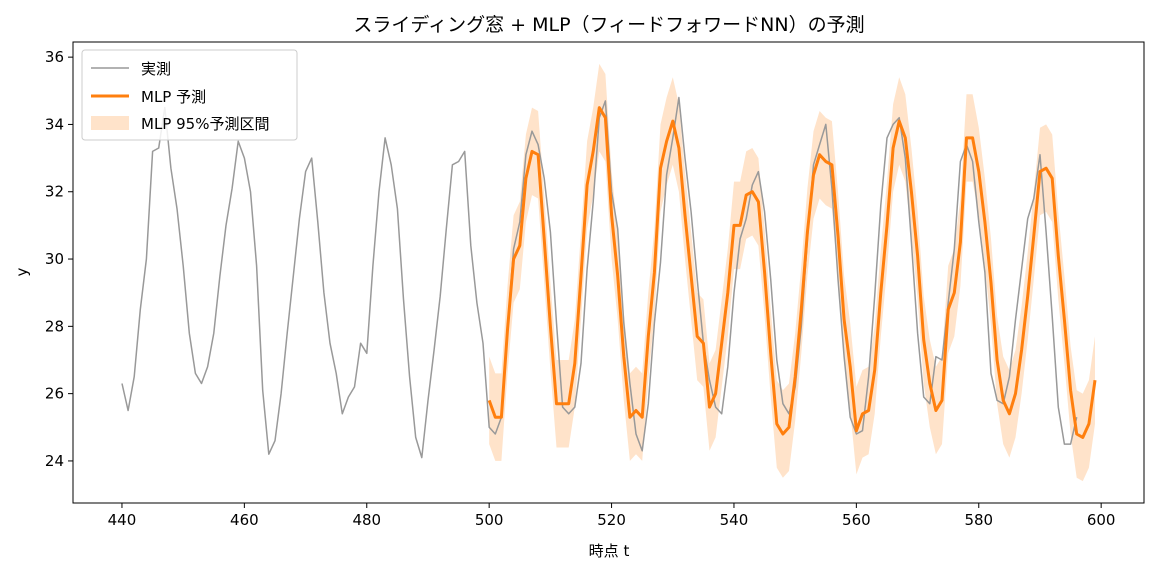 The image size is (1155, 576). What do you see at coordinates (244, 520) in the screenshot?
I see `x-tick-label: 460` at bounding box center [244, 520].